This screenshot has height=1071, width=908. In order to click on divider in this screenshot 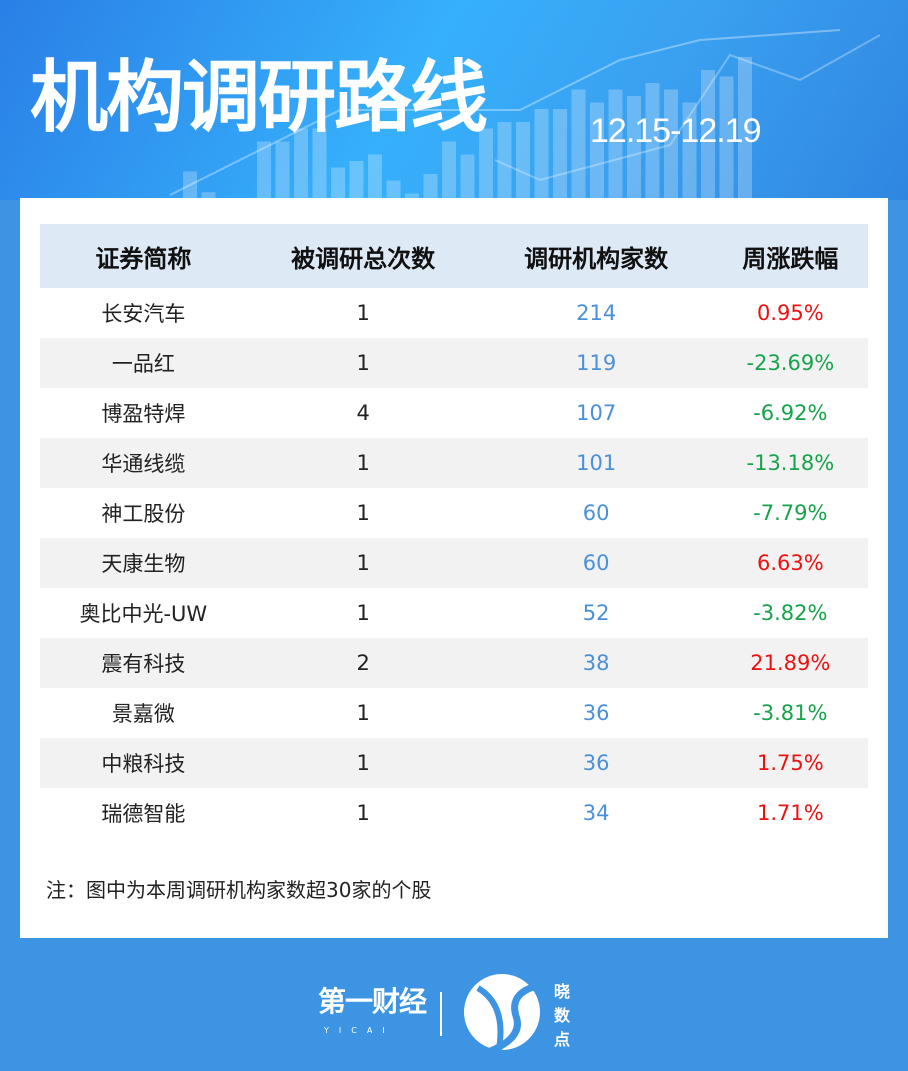, I will do `click(441, 1014)`.